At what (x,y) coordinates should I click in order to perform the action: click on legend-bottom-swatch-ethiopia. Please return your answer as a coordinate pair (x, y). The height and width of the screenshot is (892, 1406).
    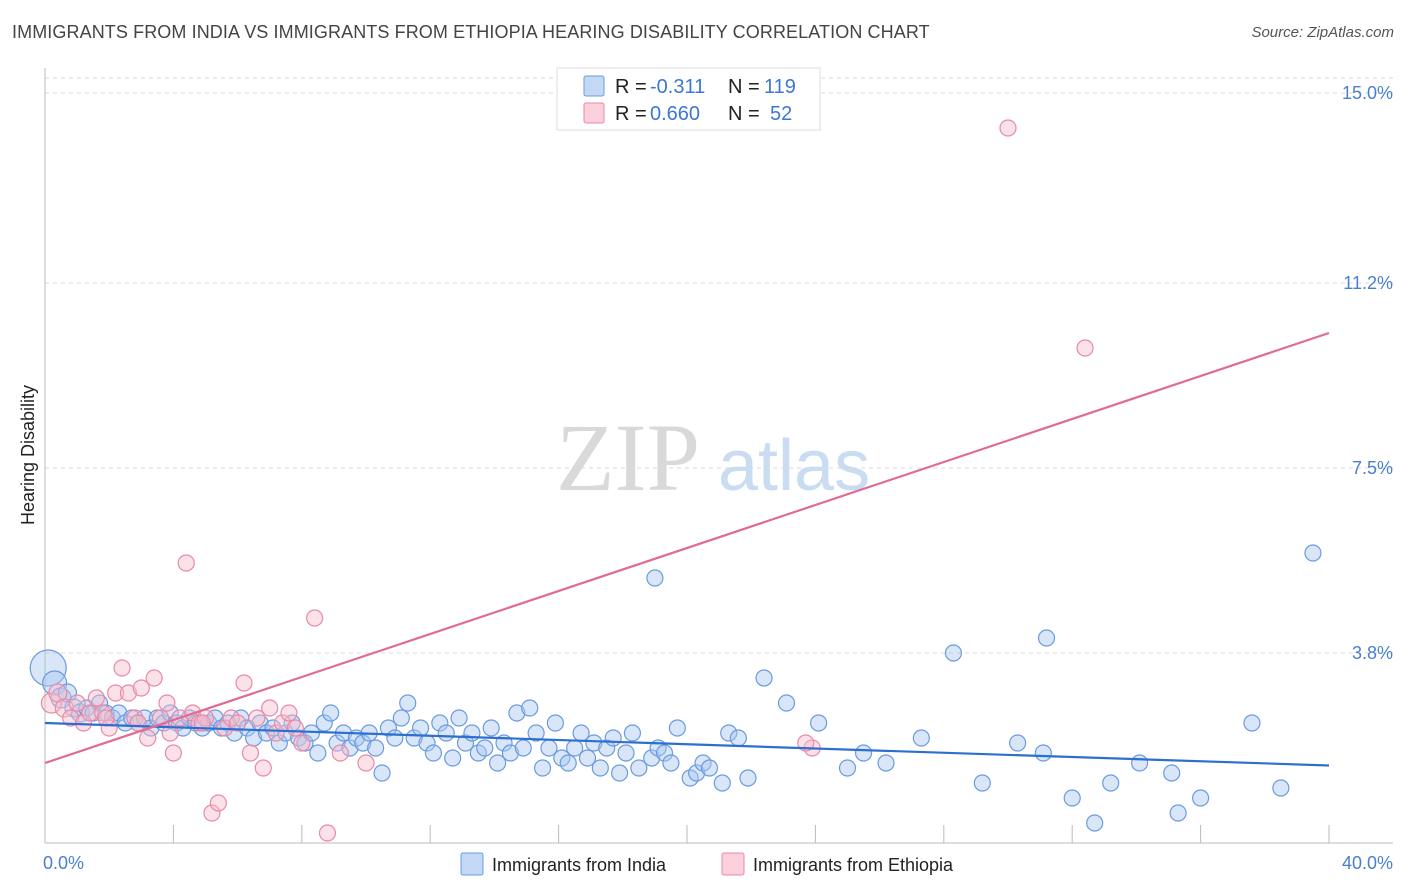
    Looking at the image, I should click on (733, 864).